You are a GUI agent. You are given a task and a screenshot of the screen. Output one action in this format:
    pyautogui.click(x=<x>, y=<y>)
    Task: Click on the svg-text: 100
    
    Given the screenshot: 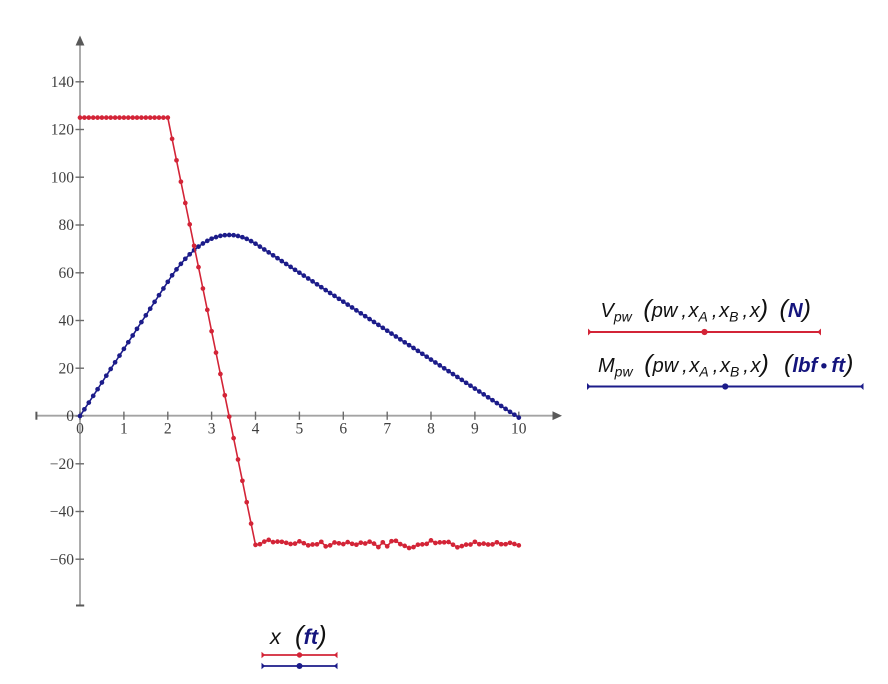 What is the action you would take?
    pyautogui.click(x=63, y=177)
    